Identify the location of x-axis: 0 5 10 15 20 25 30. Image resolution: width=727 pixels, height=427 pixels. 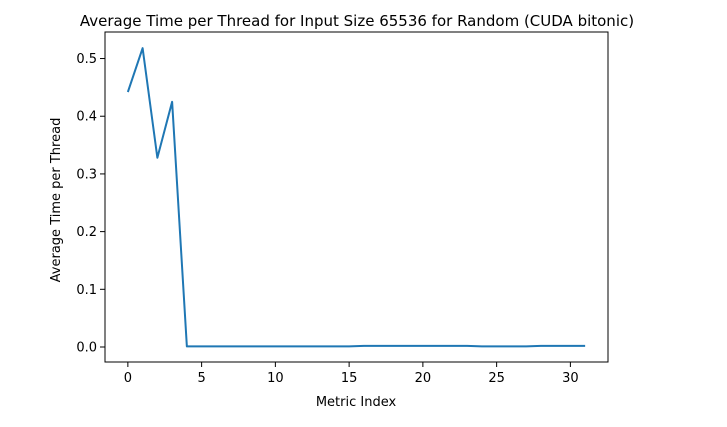
(351, 374).